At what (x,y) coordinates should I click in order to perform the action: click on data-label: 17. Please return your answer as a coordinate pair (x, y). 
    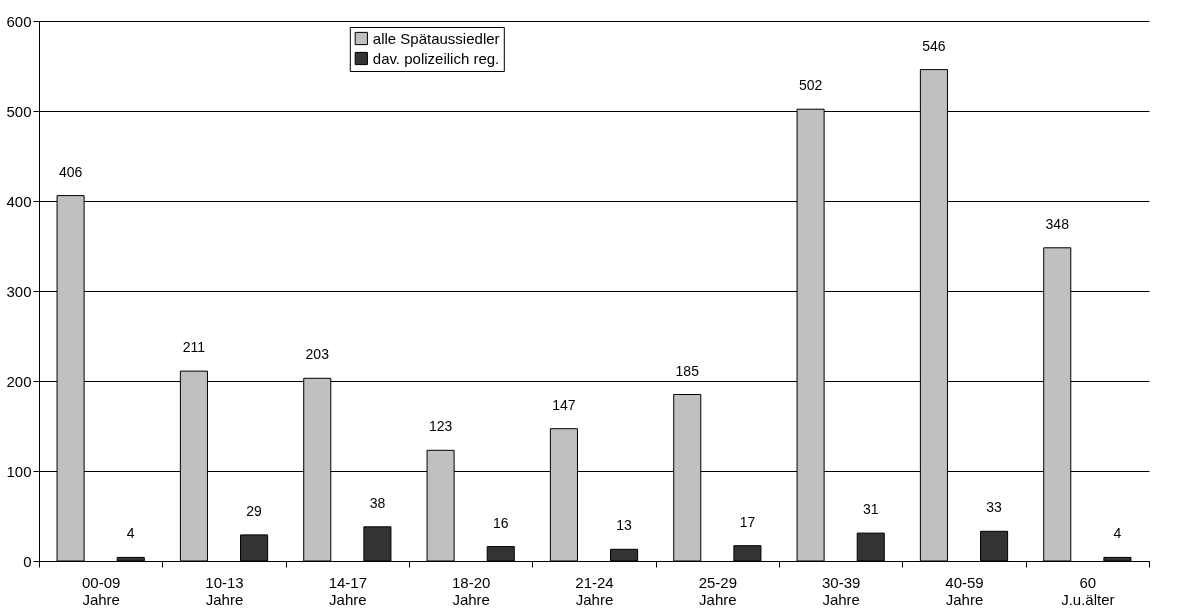
    Looking at the image, I should click on (747, 521).